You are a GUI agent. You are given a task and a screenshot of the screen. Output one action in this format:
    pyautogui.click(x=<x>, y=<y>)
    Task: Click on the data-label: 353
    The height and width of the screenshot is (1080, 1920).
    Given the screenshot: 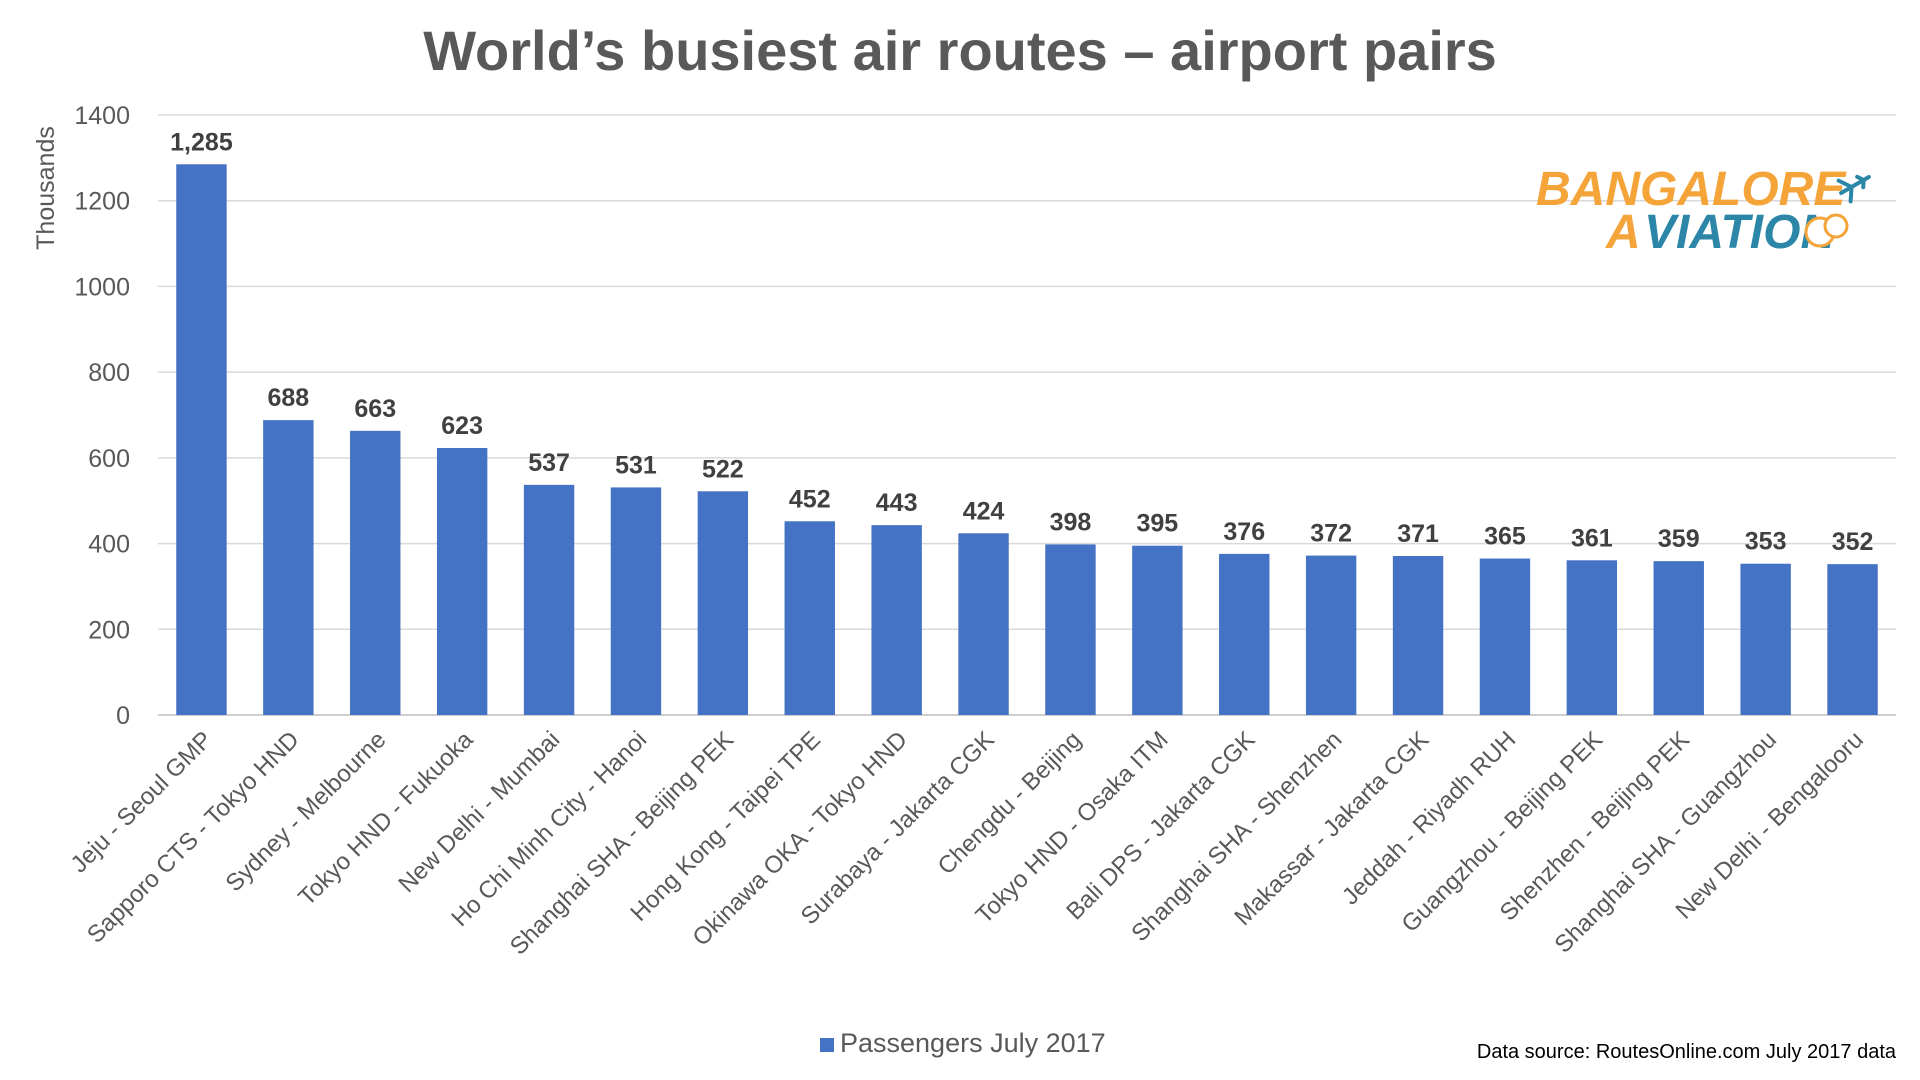 What is the action you would take?
    pyautogui.click(x=1766, y=542)
    